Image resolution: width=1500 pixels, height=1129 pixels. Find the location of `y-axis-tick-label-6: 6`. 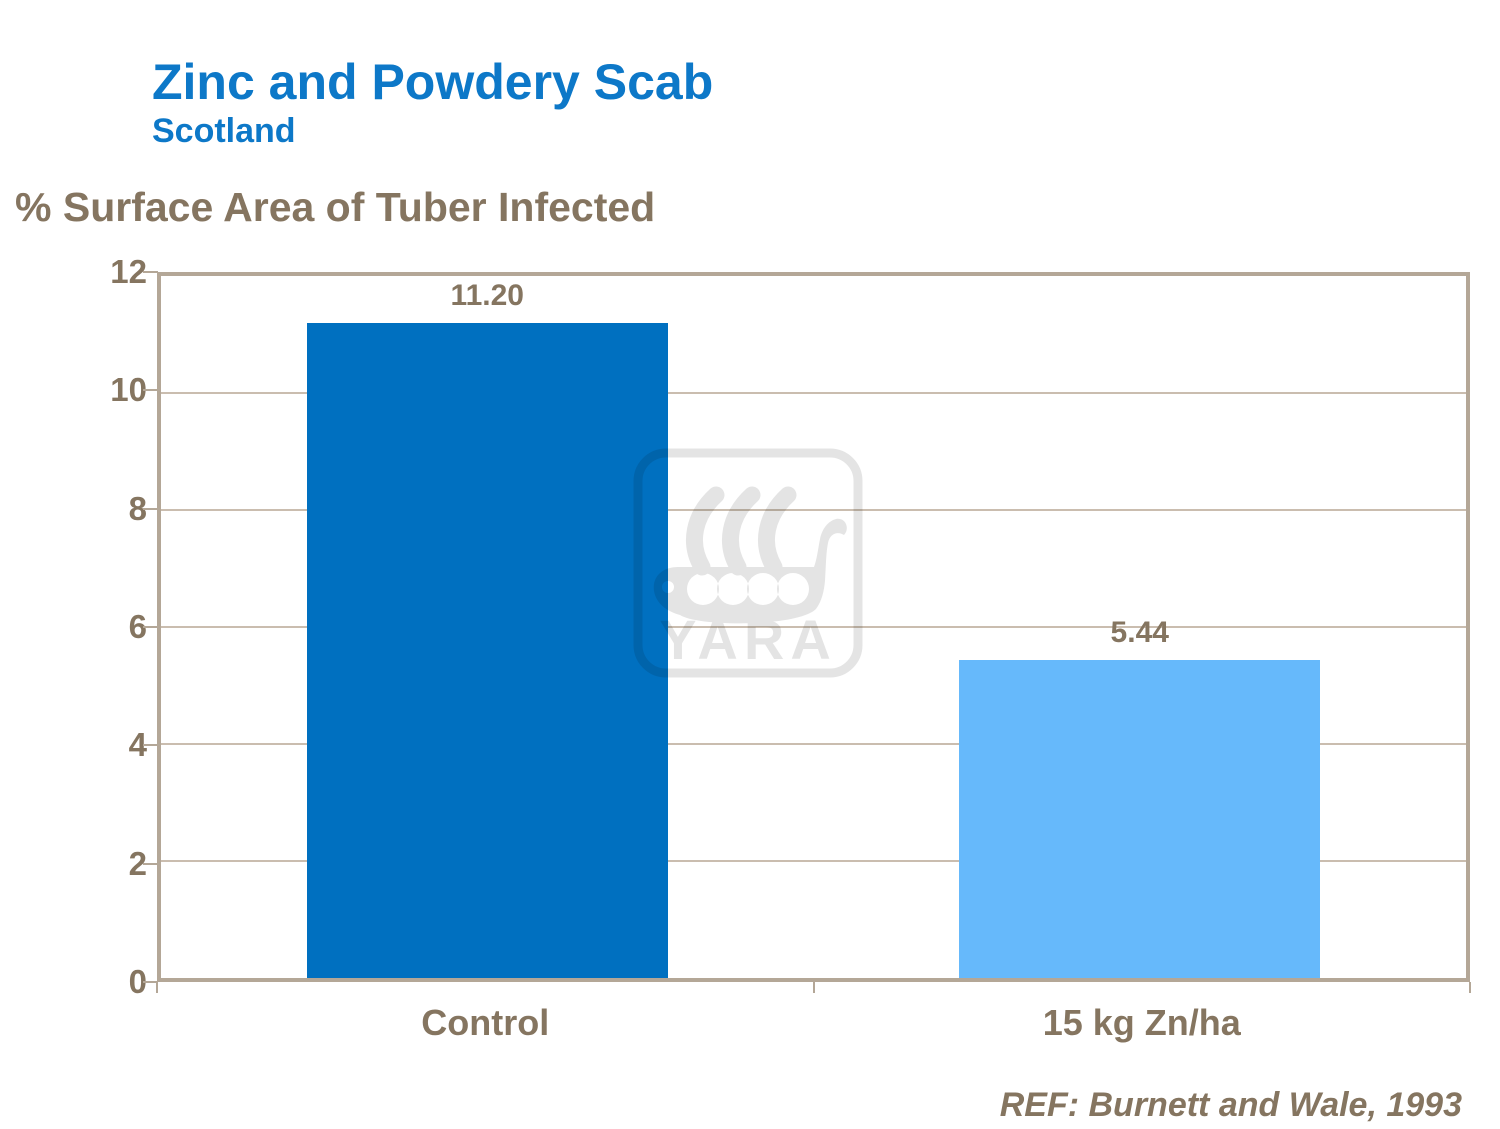

y-axis-tick-label-6: 6 is located at coordinates (137, 626).